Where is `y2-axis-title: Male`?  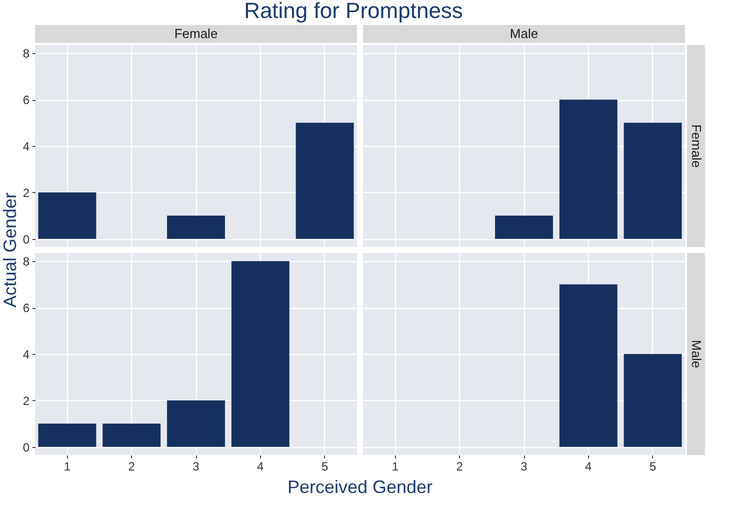 y2-axis-title: Male is located at coordinates (696, 354).